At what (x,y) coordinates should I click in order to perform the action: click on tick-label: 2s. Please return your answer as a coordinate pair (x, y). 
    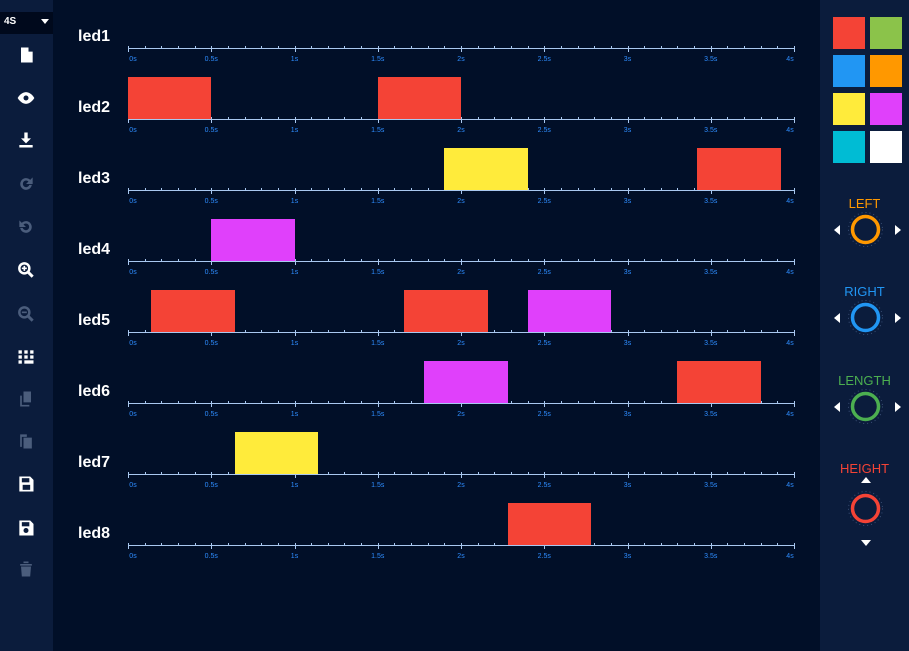
    Looking at the image, I should click on (461, 130).